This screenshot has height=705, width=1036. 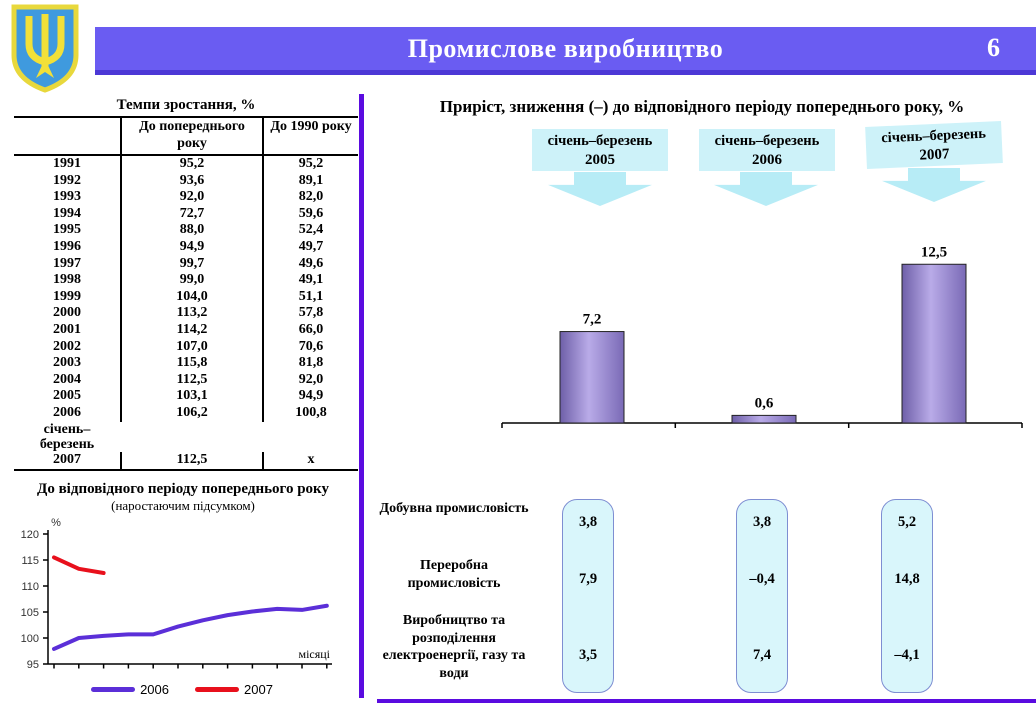 What do you see at coordinates (934, 252) in the screenshot?
I see `bar-value-label: 12,5` at bounding box center [934, 252].